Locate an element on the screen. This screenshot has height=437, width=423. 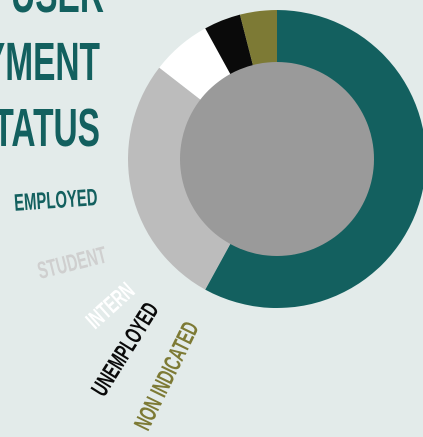
legend-label: EMPLOYED is located at coordinates (55, 201).